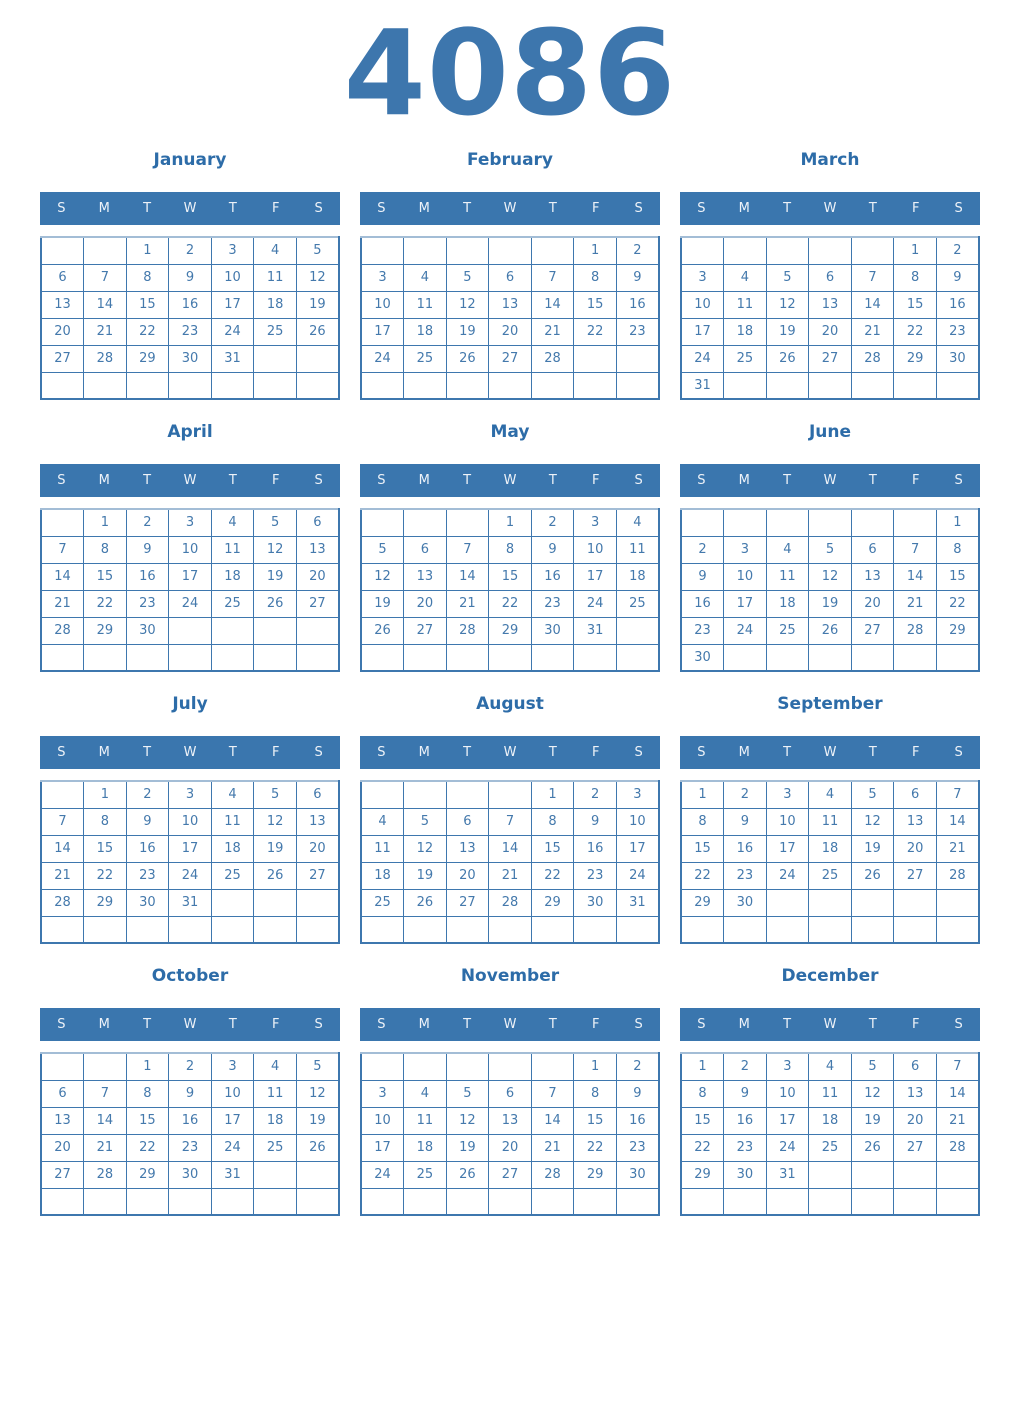 This screenshot has height=1412, width=1020. What do you see at coordinates (745, 549) in the screenshot?
I see `day-cell: 3` at bounding box center [745, 549].